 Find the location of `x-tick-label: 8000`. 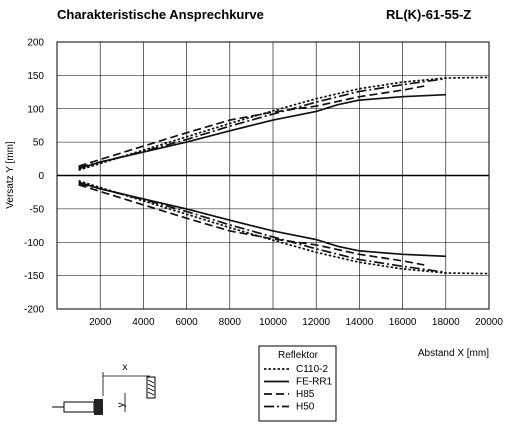

x-tick-label: 8000 is located at coordinates (230, 322).